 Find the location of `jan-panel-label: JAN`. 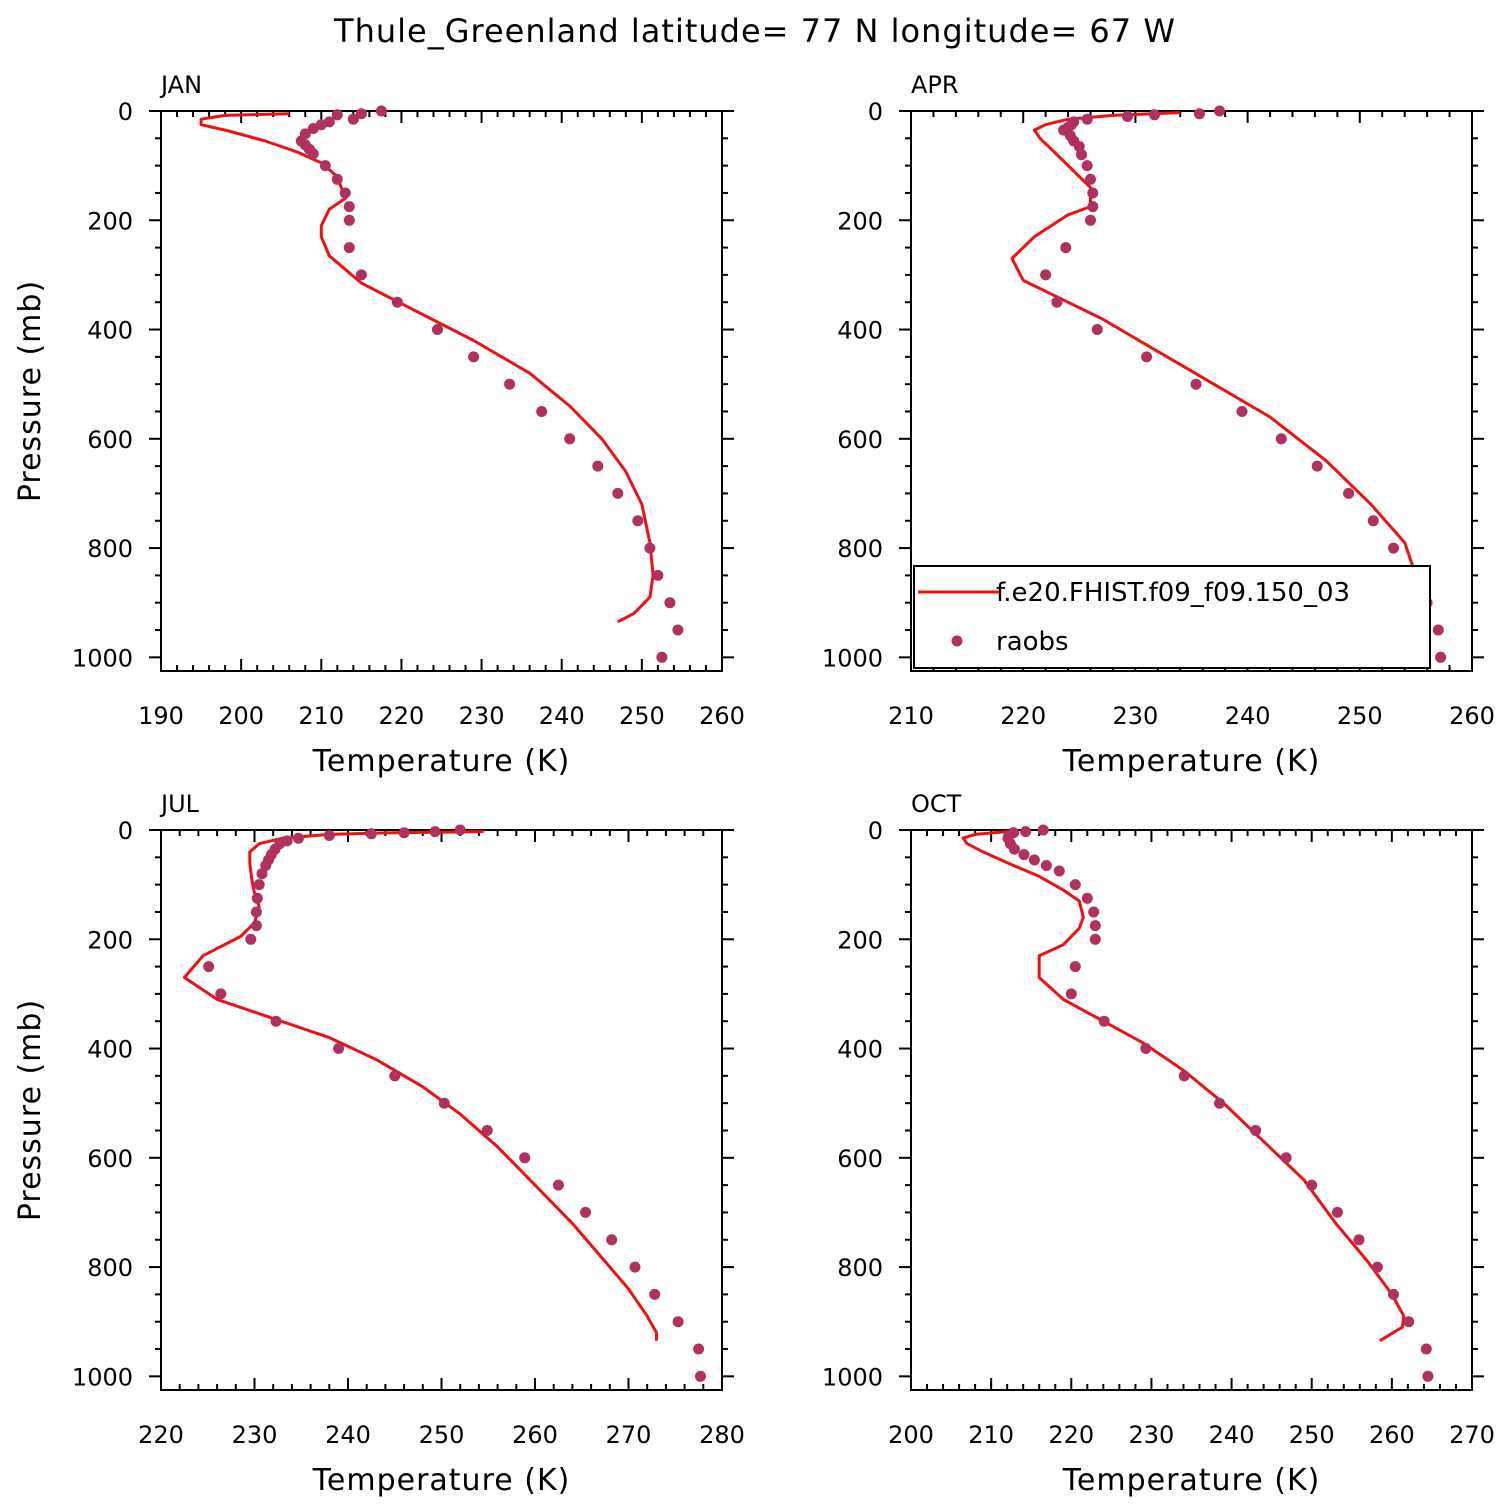

jan-panel-label: JAN is located at coordinates (180, 85).